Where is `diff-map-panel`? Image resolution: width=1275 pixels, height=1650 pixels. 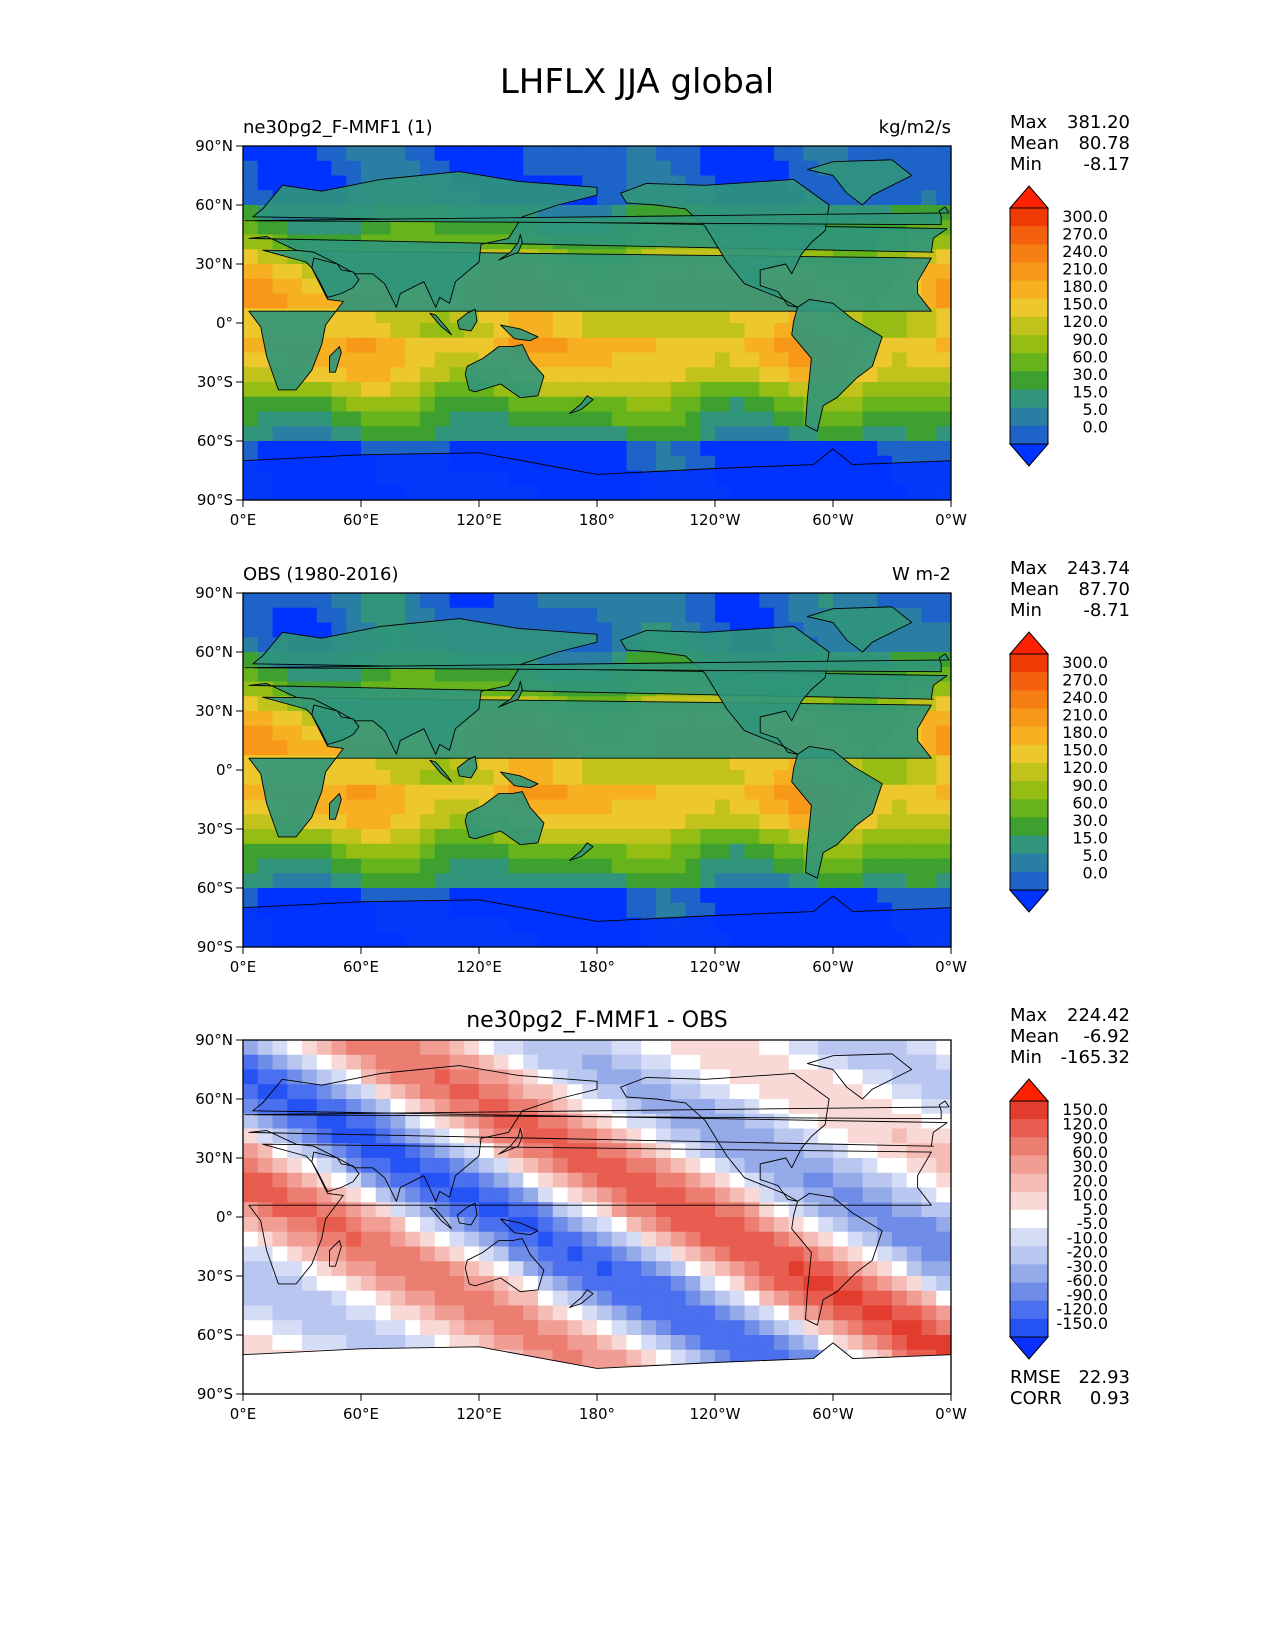 diff-map-panel is located at coordinates (597, 1217).